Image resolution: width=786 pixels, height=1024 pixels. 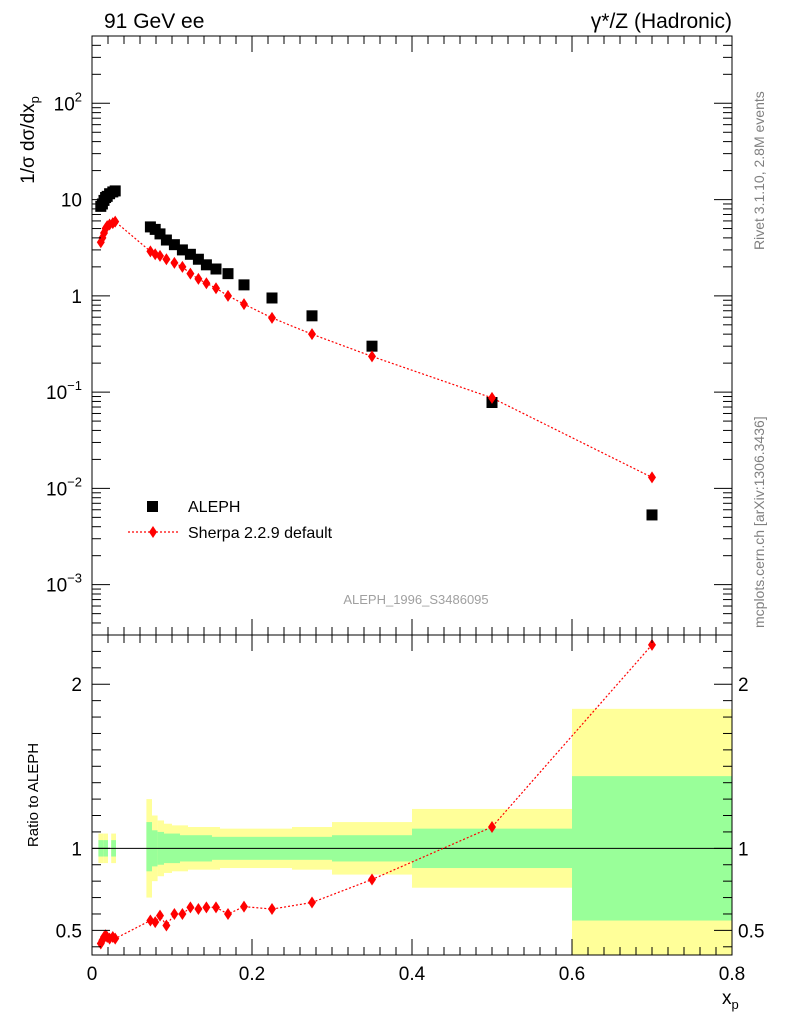 What do you see at coordinates (412, 974) in the screenshot?
I see `ratio-xtick-label: 0.4` at bounding box center [412, 974].